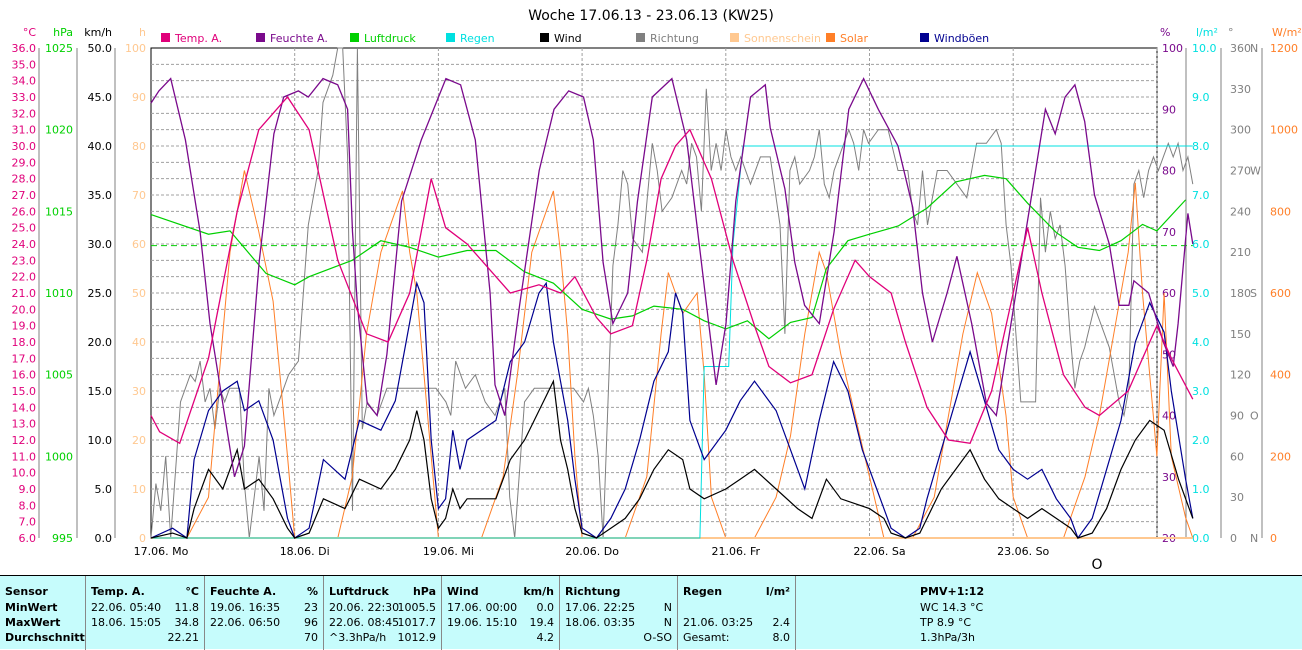 This screenshot has height=650, width=1302. I want to click on axis-tick-direction: 300, so click(1240, 130).